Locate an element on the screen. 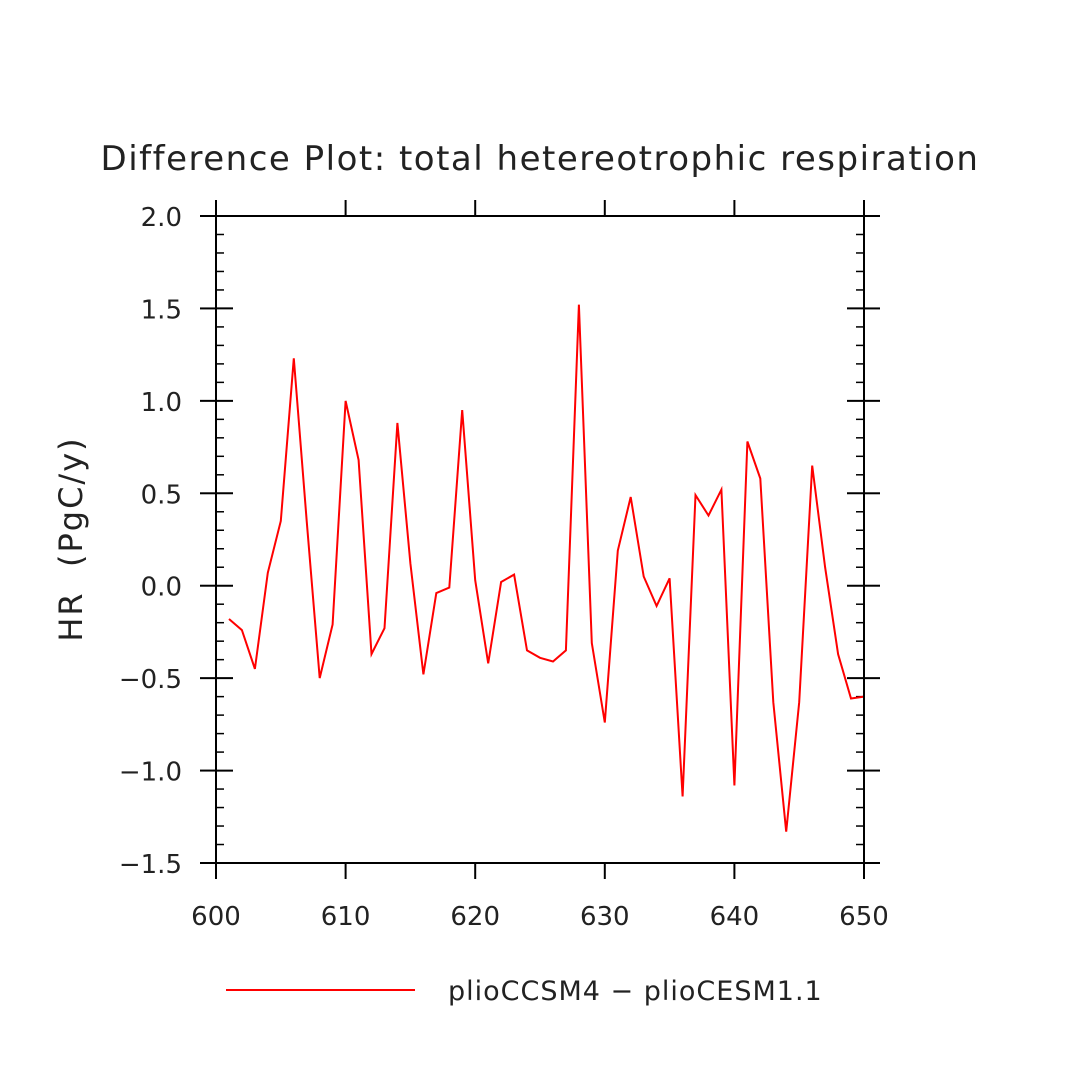 This screenshot has width=1080, height=1080. x-tick-label: 630 is located at coordinates (605, 917).